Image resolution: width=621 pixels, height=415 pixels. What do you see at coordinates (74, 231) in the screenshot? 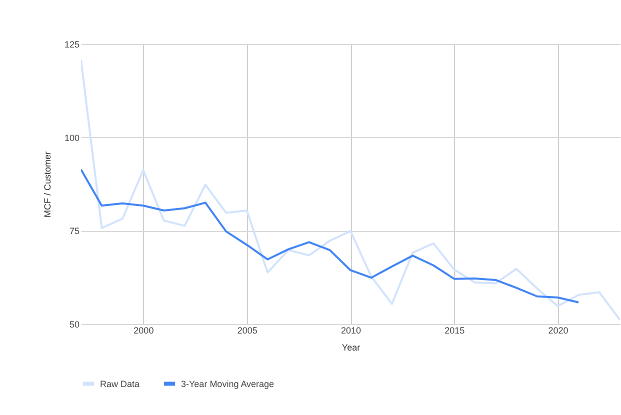
I see `y-tick-label: 75` at bounding box center [74, 231].